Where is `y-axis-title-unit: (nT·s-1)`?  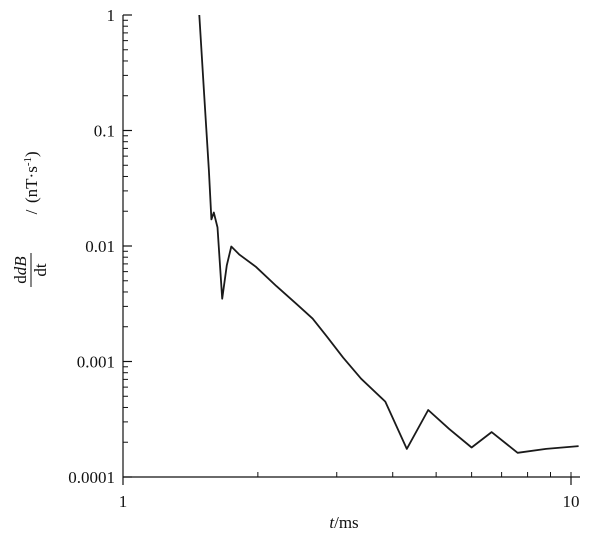 y-axis-title-unit: (nT·s-1) is located at coordinates (31, 177).